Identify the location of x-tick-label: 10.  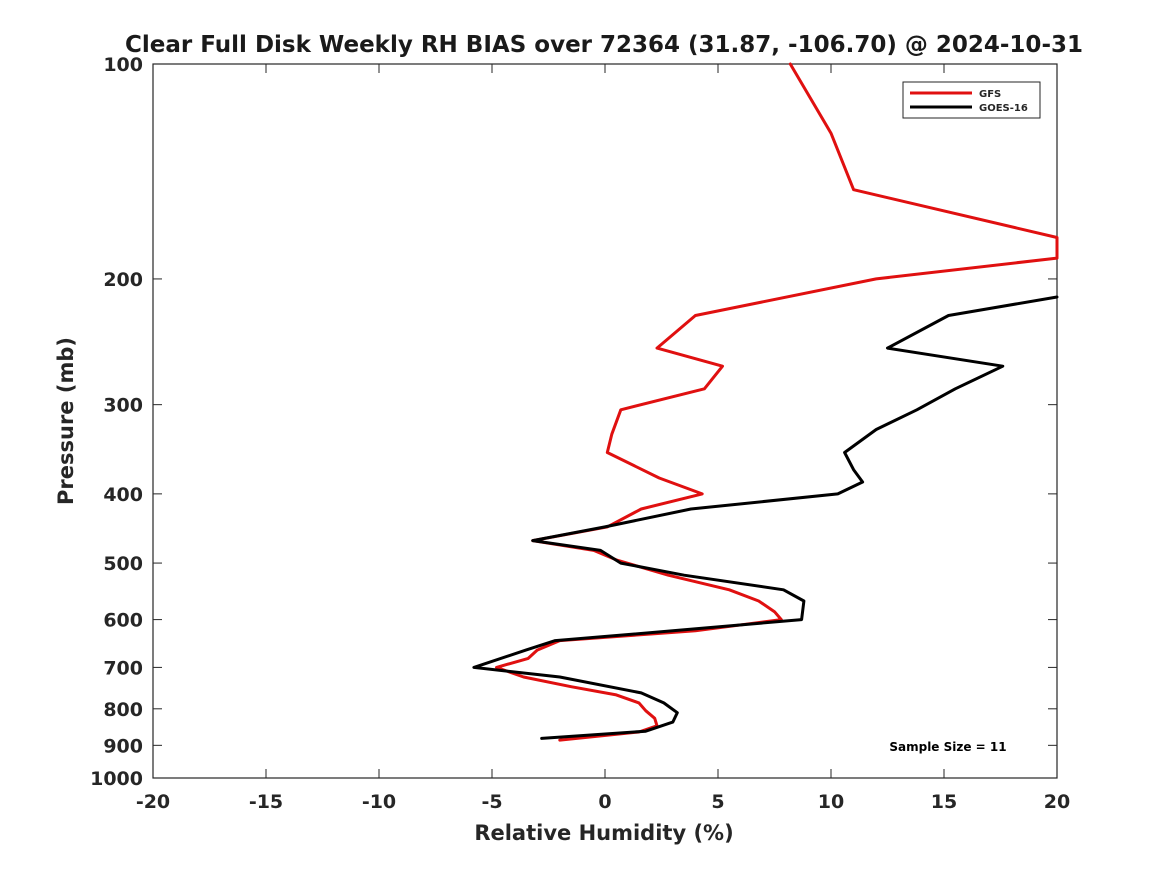
(831, 802).